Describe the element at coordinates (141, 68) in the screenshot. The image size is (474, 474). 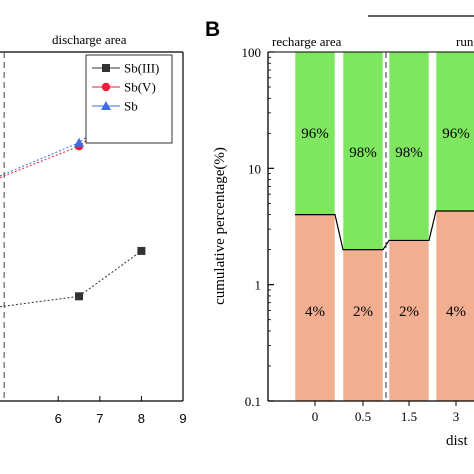
I see `legend-label-0: Sb(III)` at that location.